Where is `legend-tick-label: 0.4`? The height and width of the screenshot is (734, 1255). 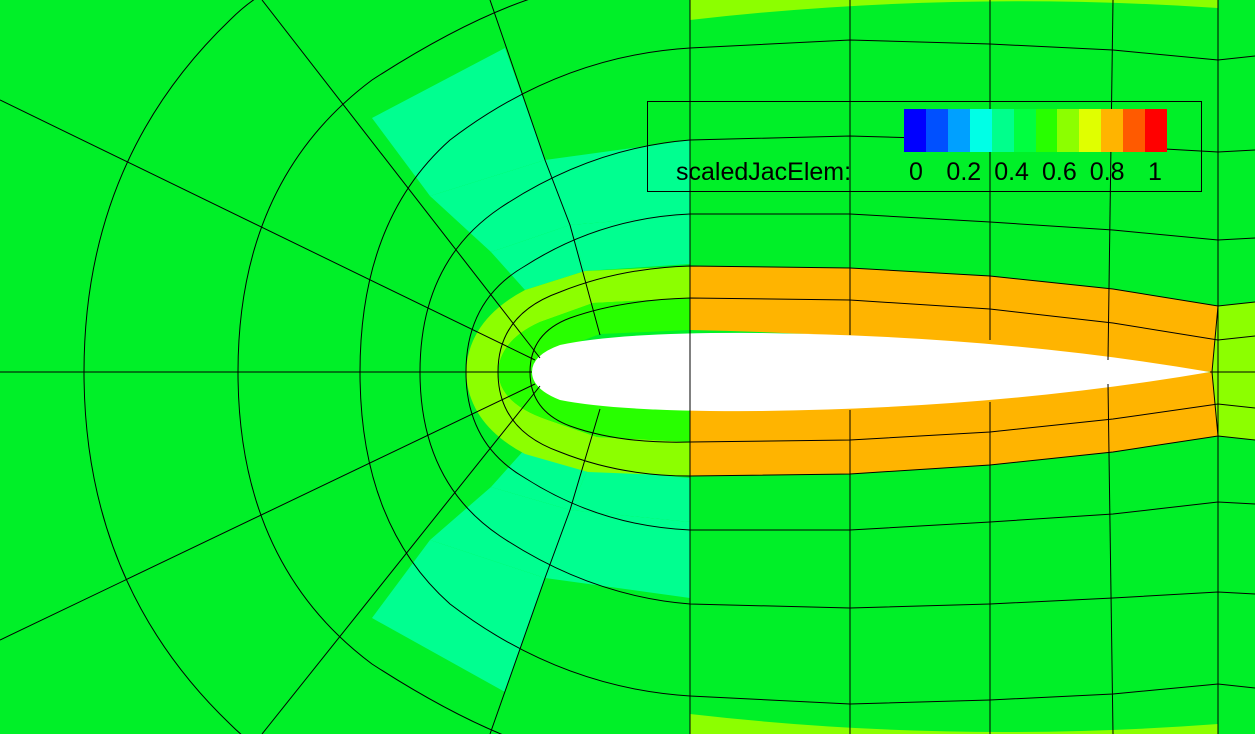
legend-tick-label: 0.4 is located at coordinates (1011, 172).